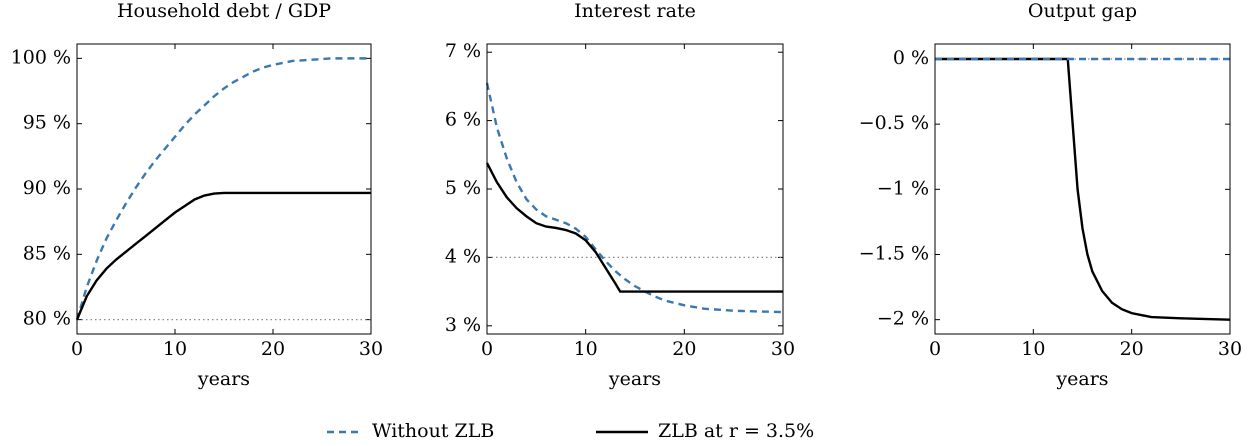 This screenshot has height=446, width=1256. Describe the element at coordinates (47, 253) in the screenshot. I see `y-tick-label: 85 %` at that location.